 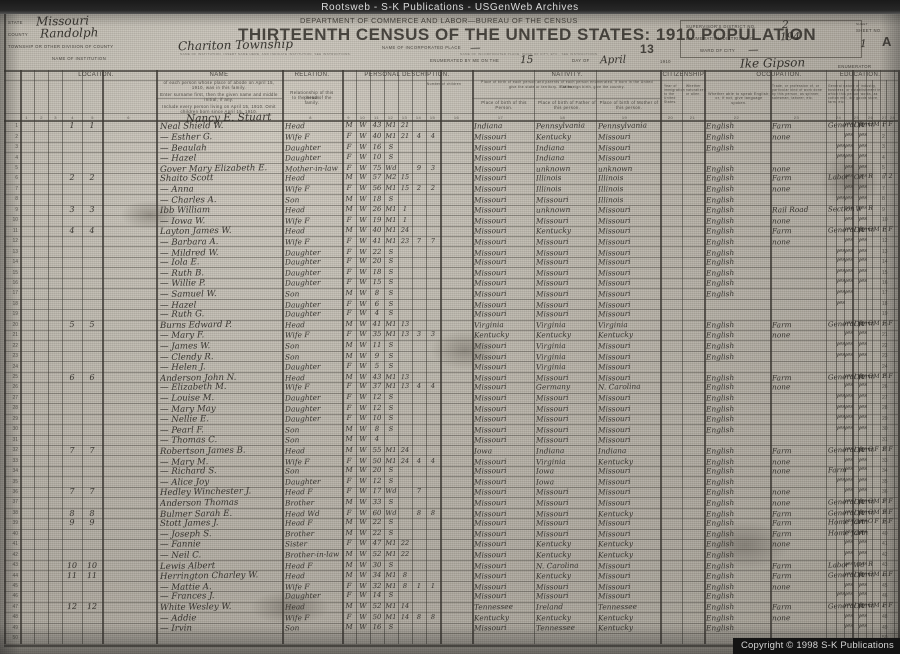 I want to click on cell-value: — Samuel W., so click(x=188, y=294).